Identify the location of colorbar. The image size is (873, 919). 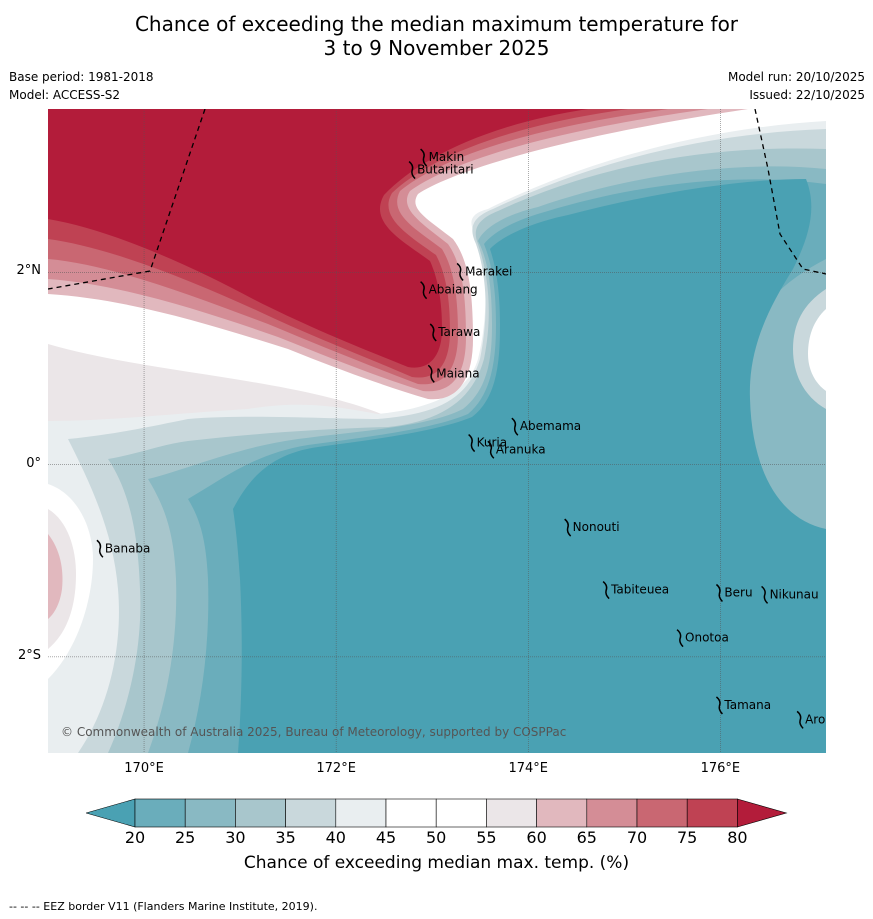
(437, 813).